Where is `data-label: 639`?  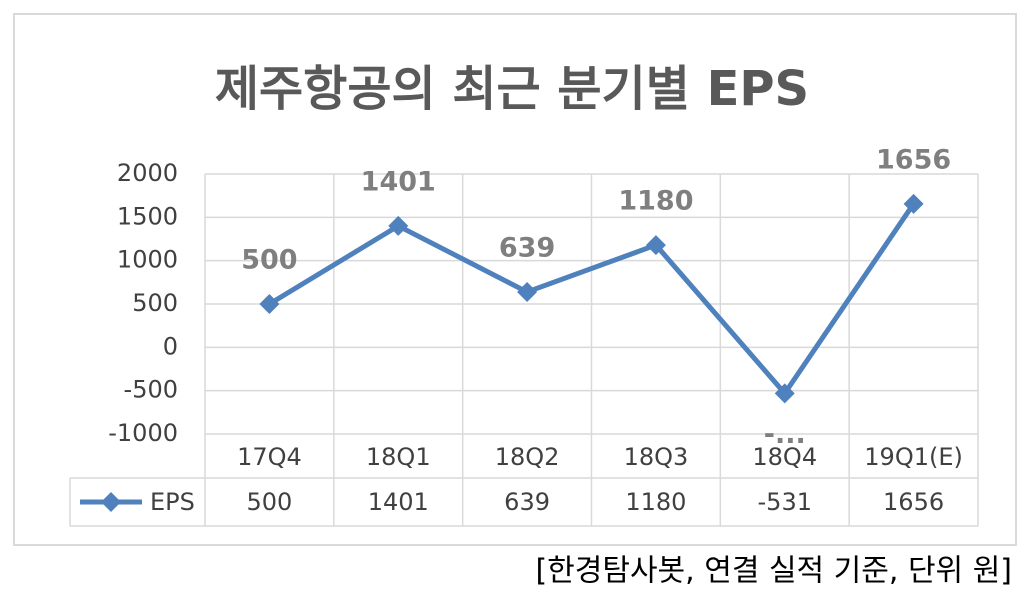 data-label: 639 is located at coordinates (527, 247).